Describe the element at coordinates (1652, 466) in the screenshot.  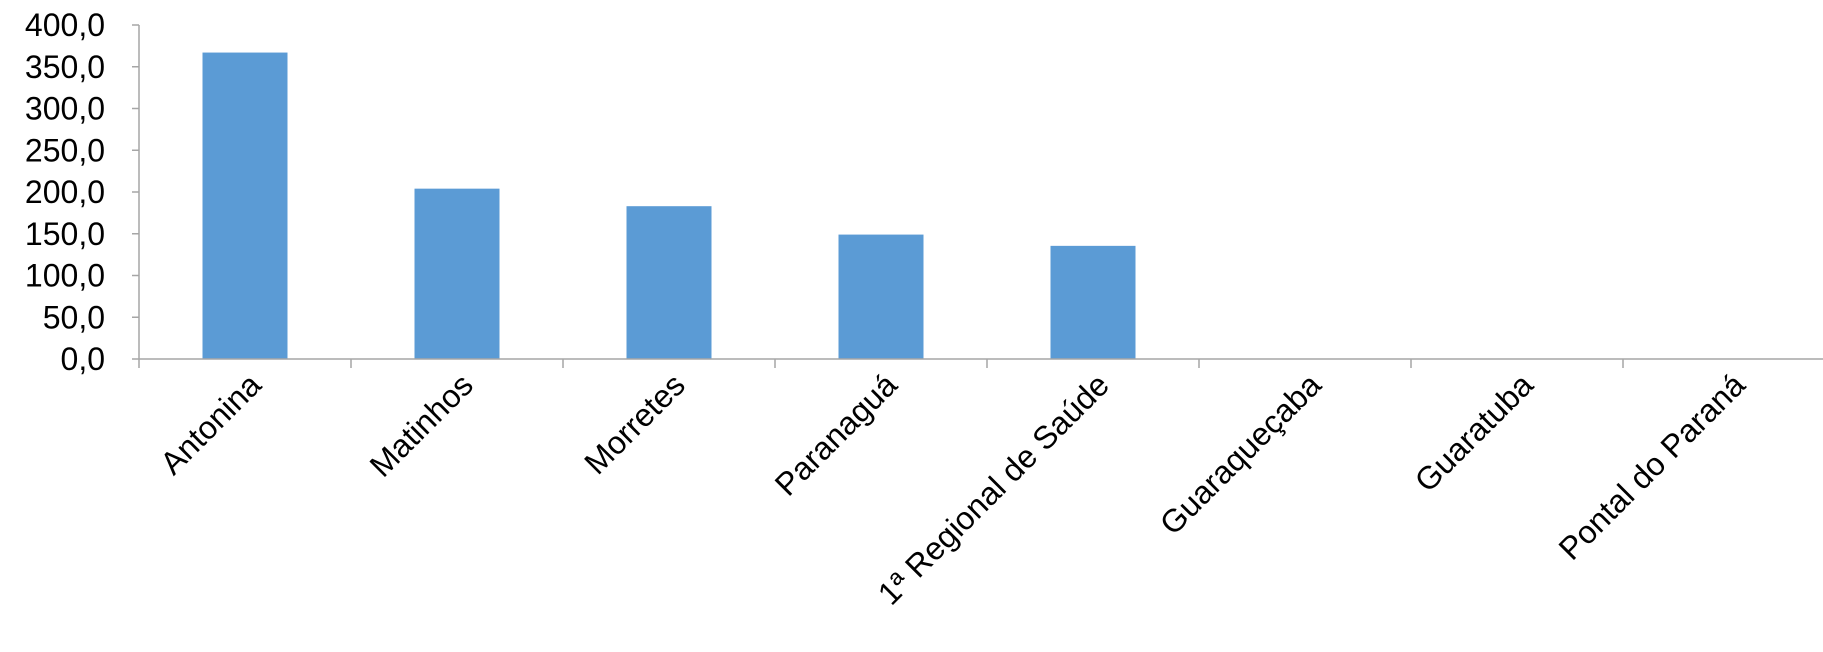
I see `x-tick-label: Pontal do Paraná` at that location.